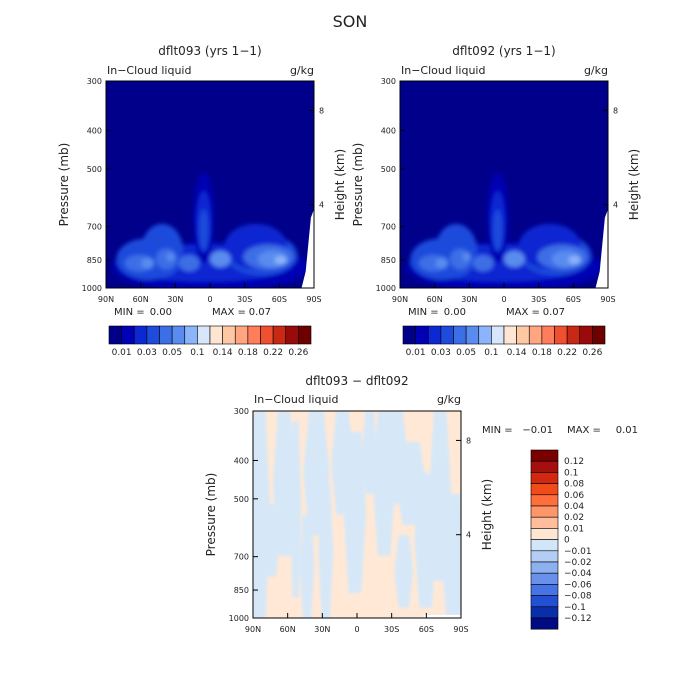 The width and height of the screenshot is (700, 700). What do you see at coordinates (537, 430) in the screenshot?
I see `min-value: −0.01` at bounding box center [537, 430].